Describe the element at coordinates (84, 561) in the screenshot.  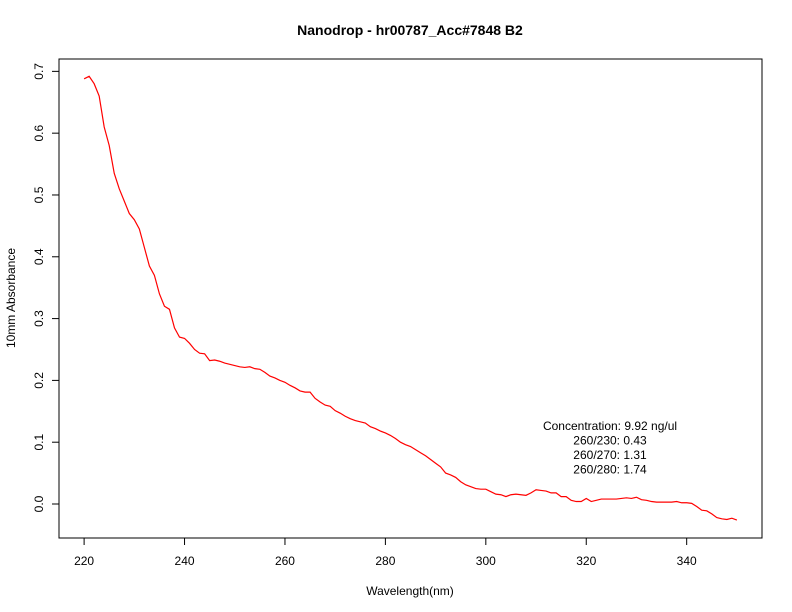
I see `x-tick-label: 220` at that location.